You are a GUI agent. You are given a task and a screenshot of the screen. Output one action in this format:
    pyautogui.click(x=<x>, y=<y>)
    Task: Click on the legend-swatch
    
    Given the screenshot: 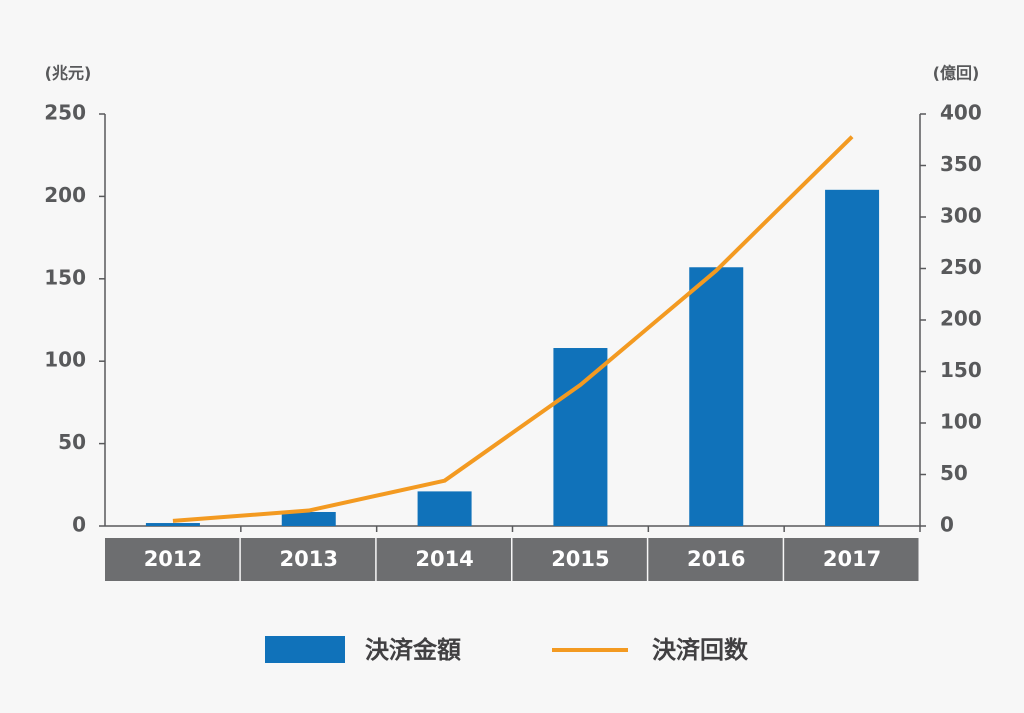 What is the action you would take?
    pyautogui.click(x=305, y=649)
    